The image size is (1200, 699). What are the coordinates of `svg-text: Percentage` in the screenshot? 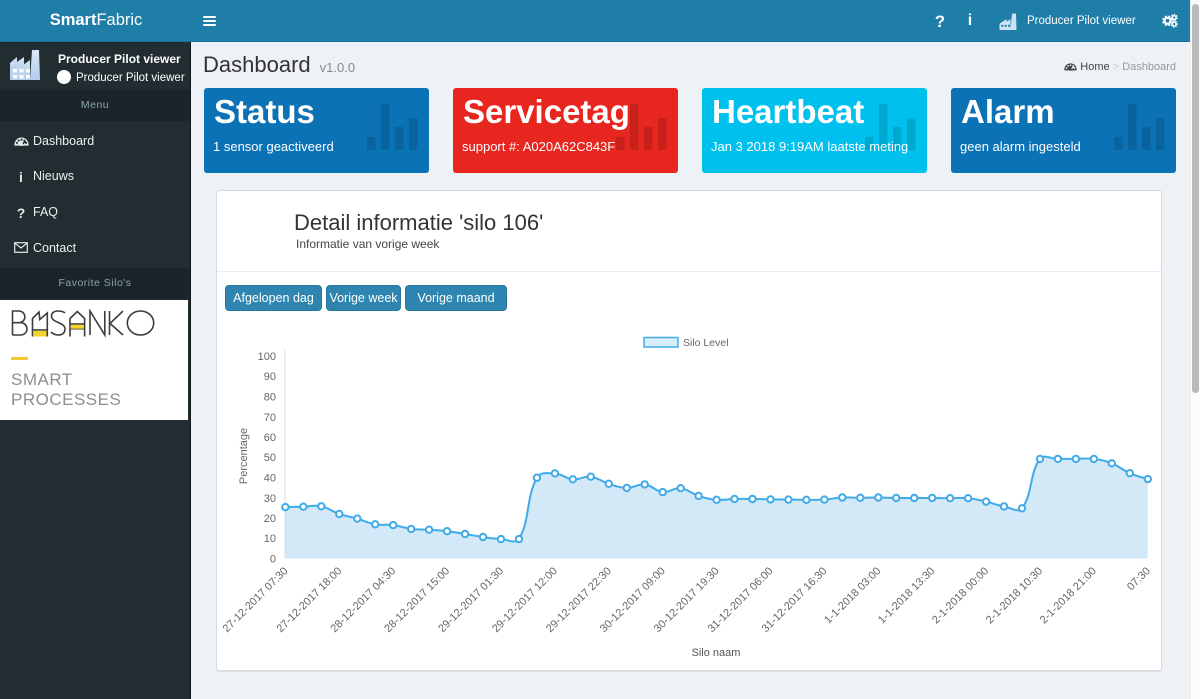 It's located at (244, 456).